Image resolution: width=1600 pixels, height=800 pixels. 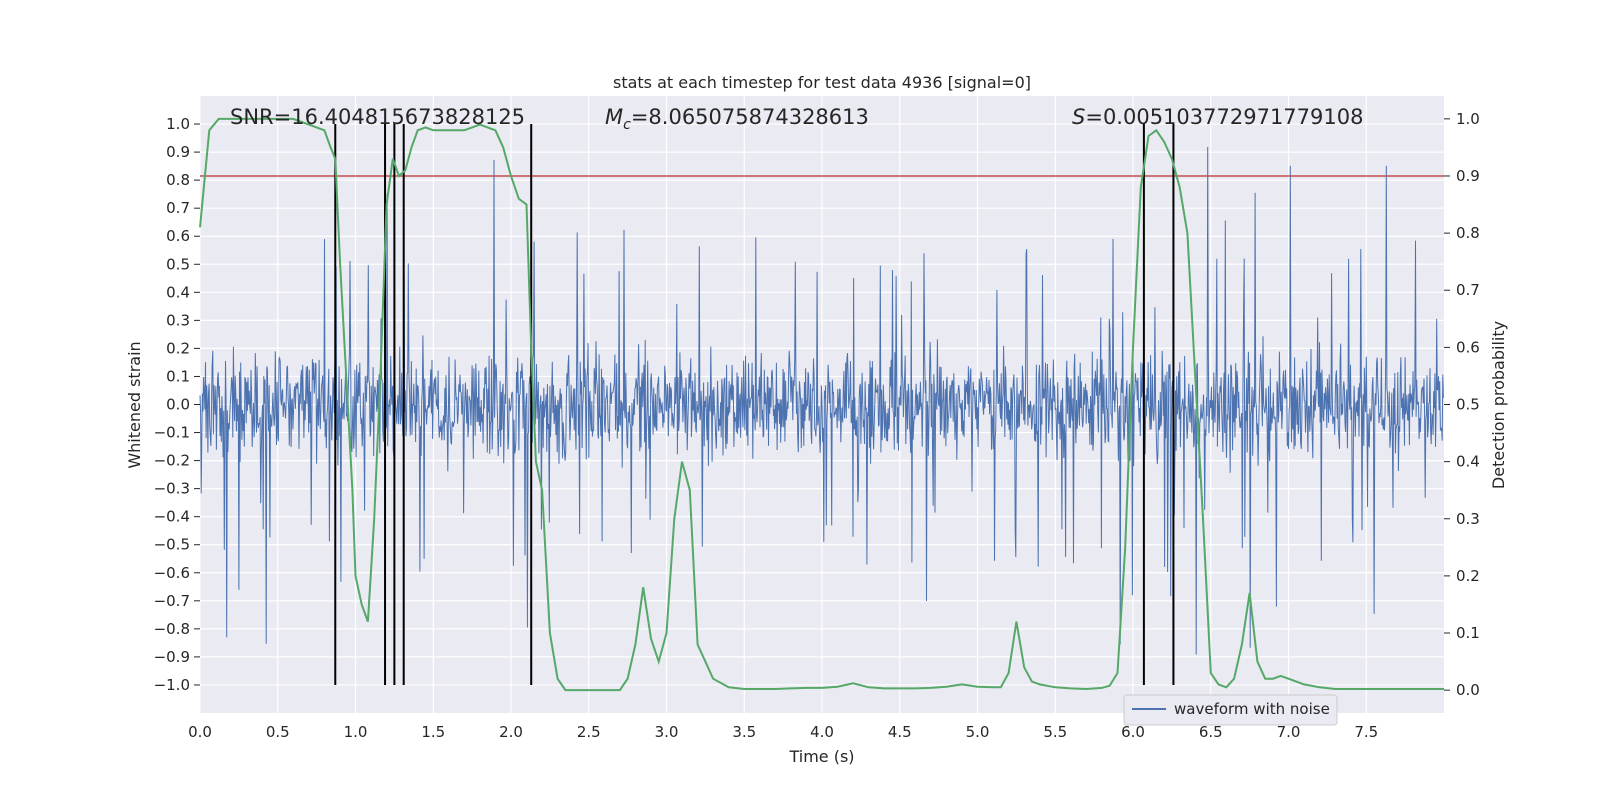 I want to click on y-tick-label: −0.6, so click(x=172, y=573).